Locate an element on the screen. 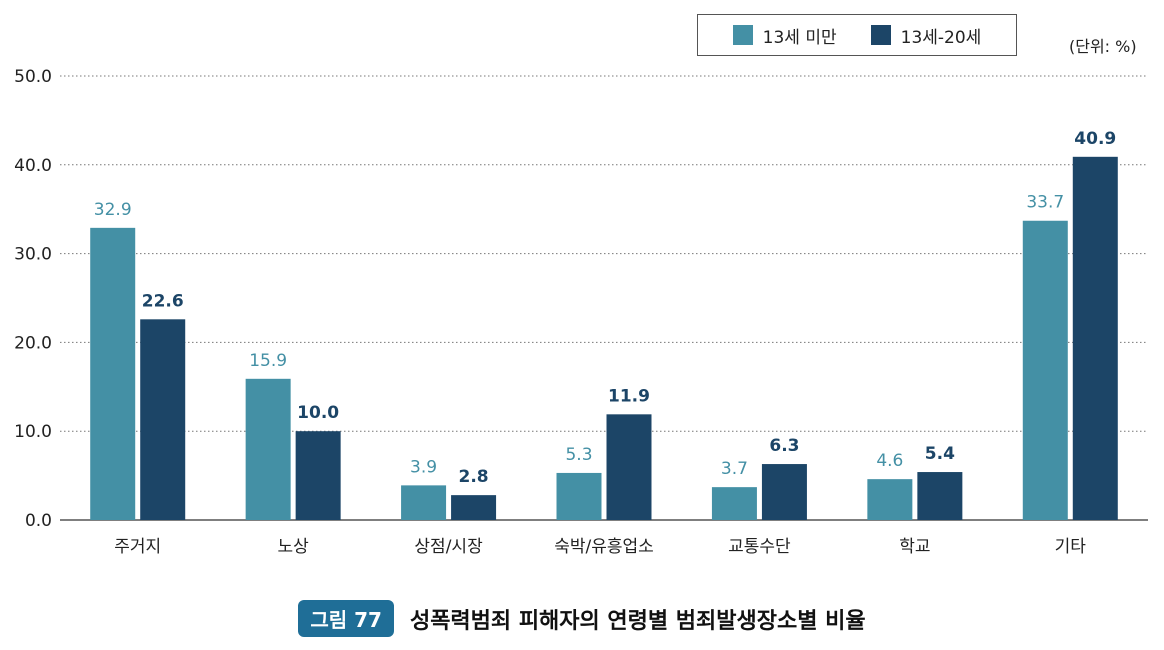  x-tick-label: 기타 is located at coordinates (1071, 547).